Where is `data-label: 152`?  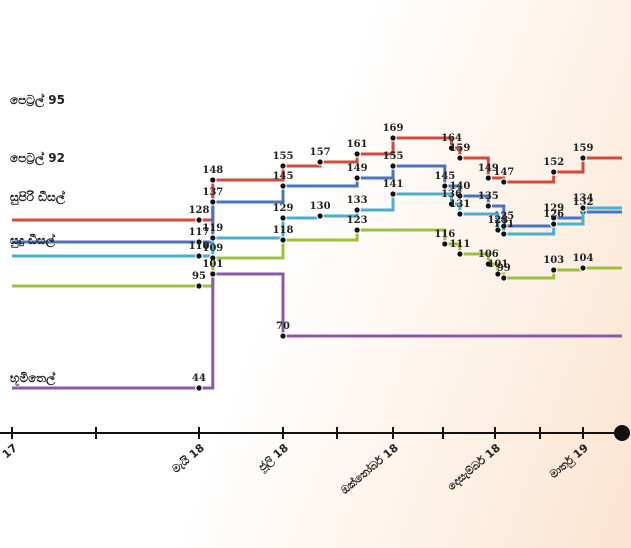
data-label: 152 is located at coordinates (553, 162).